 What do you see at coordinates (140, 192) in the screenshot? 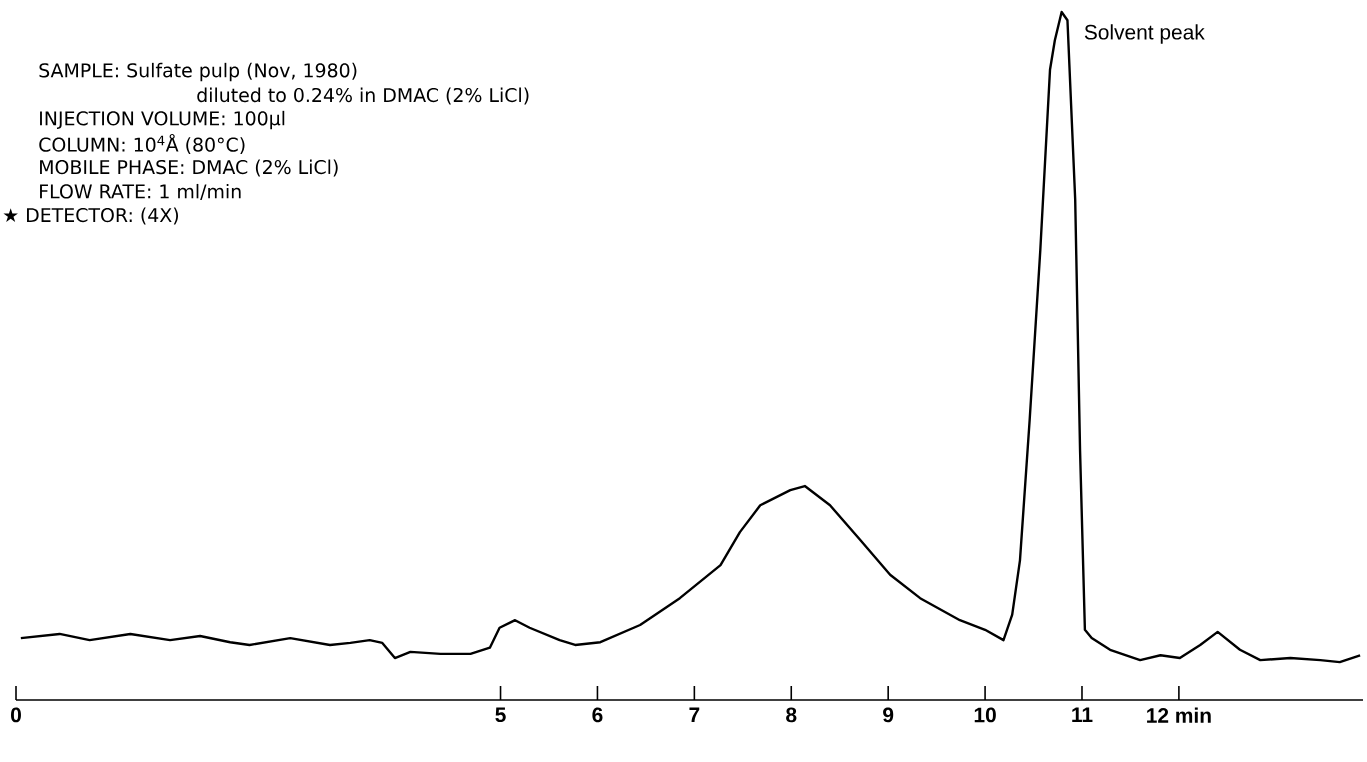
I see `annotation: FLOW RATE: 1 ml/min` at bounding box center [140, 192].